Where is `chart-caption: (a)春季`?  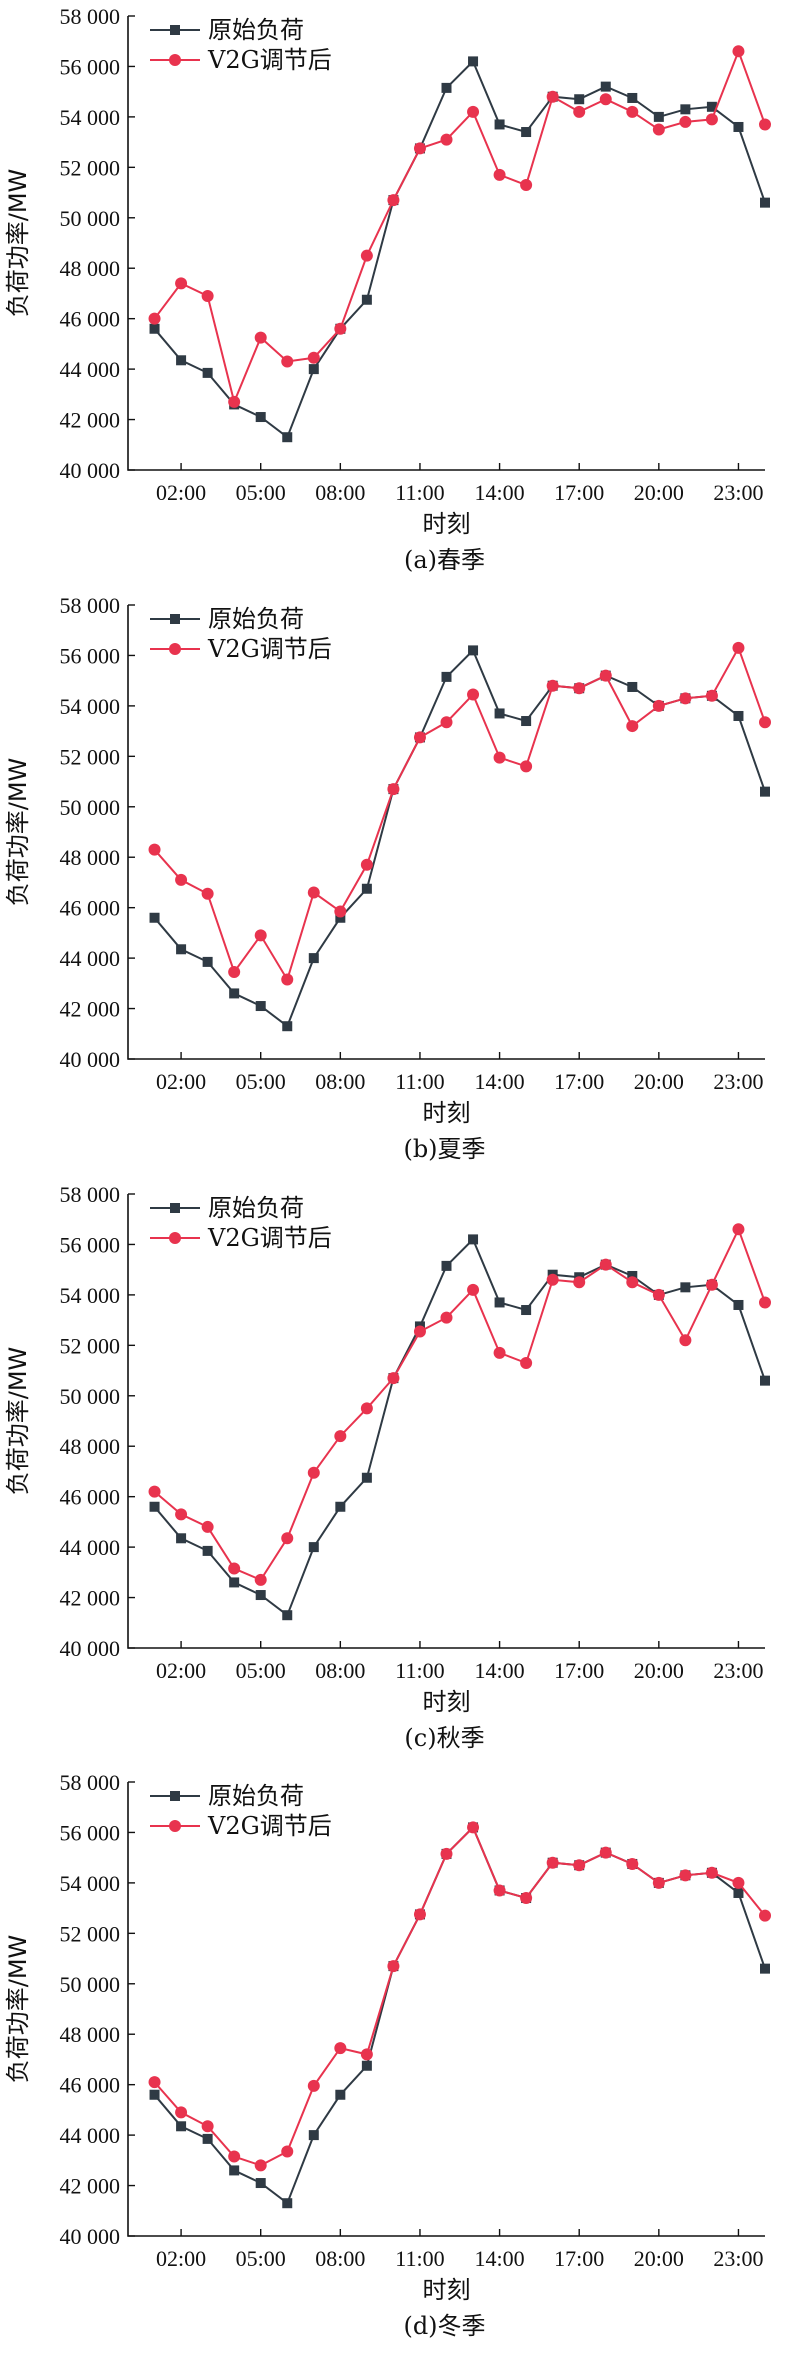 chart-caption: (a)春季 is located at coordinates (444, 560).